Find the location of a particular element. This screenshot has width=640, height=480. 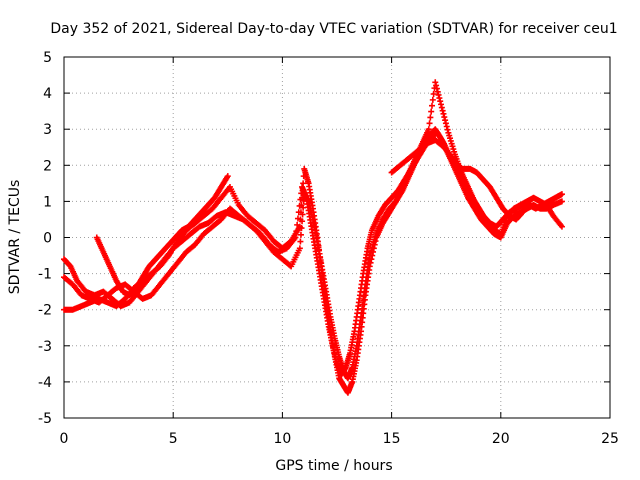

x-axis-label: GPS time / hours is located at coordinates (333, 466).